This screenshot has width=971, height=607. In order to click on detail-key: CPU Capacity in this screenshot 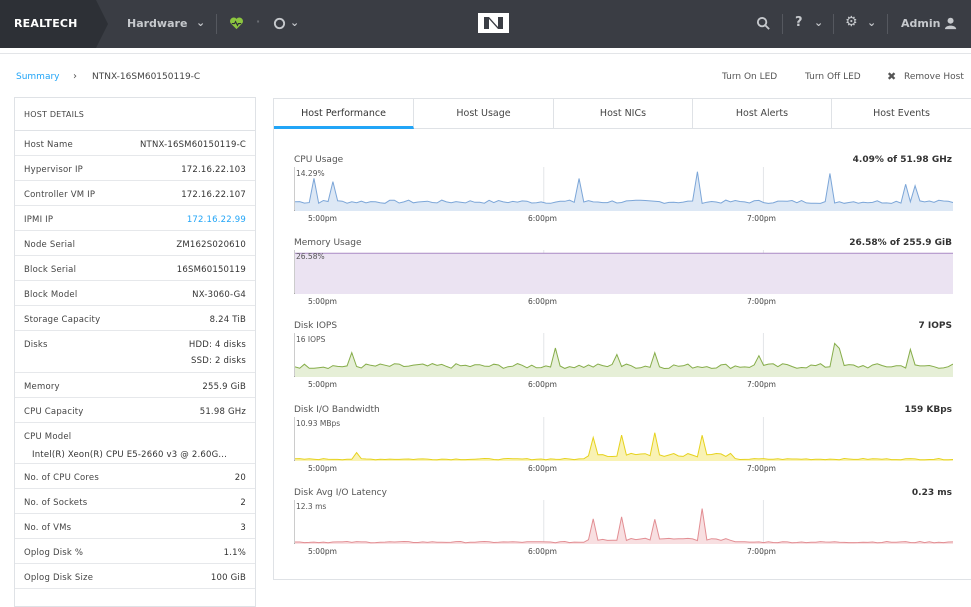, I will do `click(54, 412)`.